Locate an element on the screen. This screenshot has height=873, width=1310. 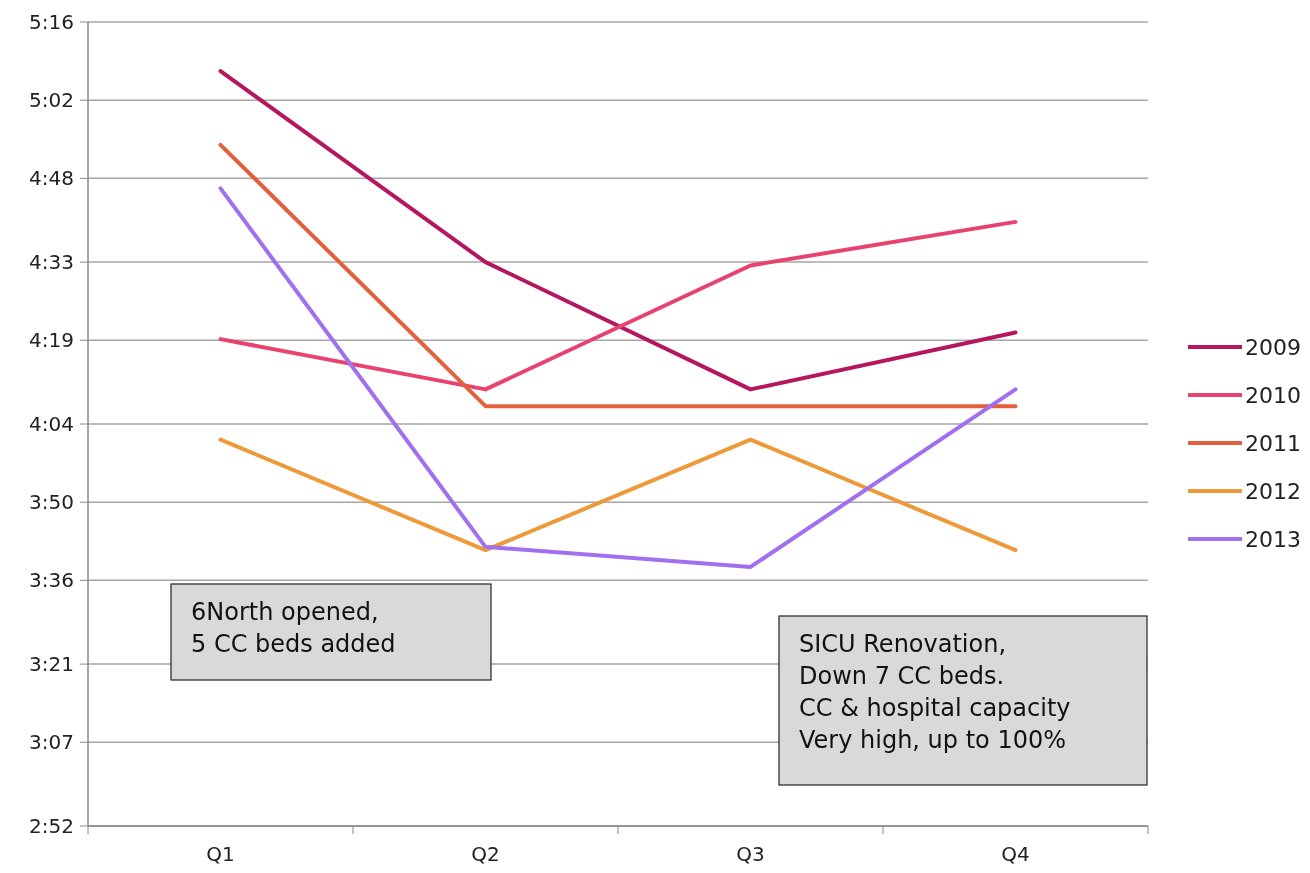
y-tick-label: 4:48 is located at coordinates (51, 178).